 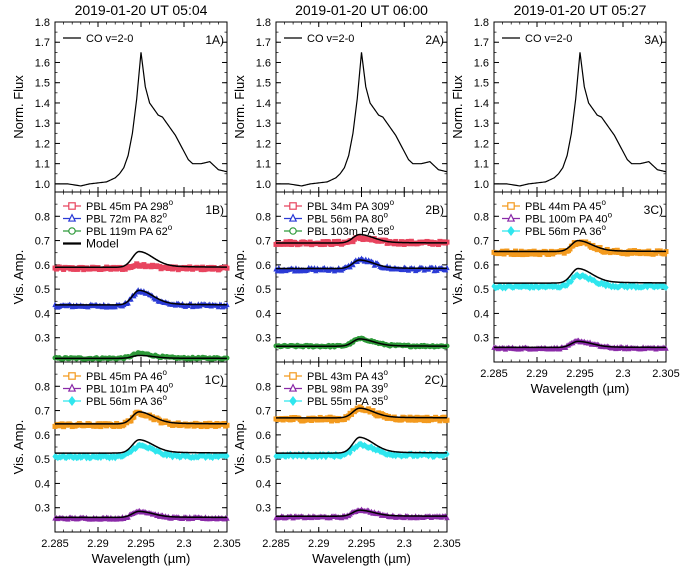 What do you see at coordinates (622, 374) in the screenshot?
I see `x-tick-label: 2.3` at bounding box center [622, 374].